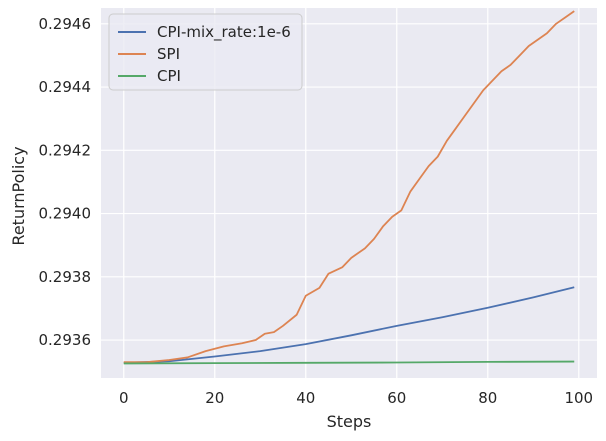 Image resolution: width=606 pixels, height=441 pixels. I want to click on x-tick-label: 80, so click(487, 398).